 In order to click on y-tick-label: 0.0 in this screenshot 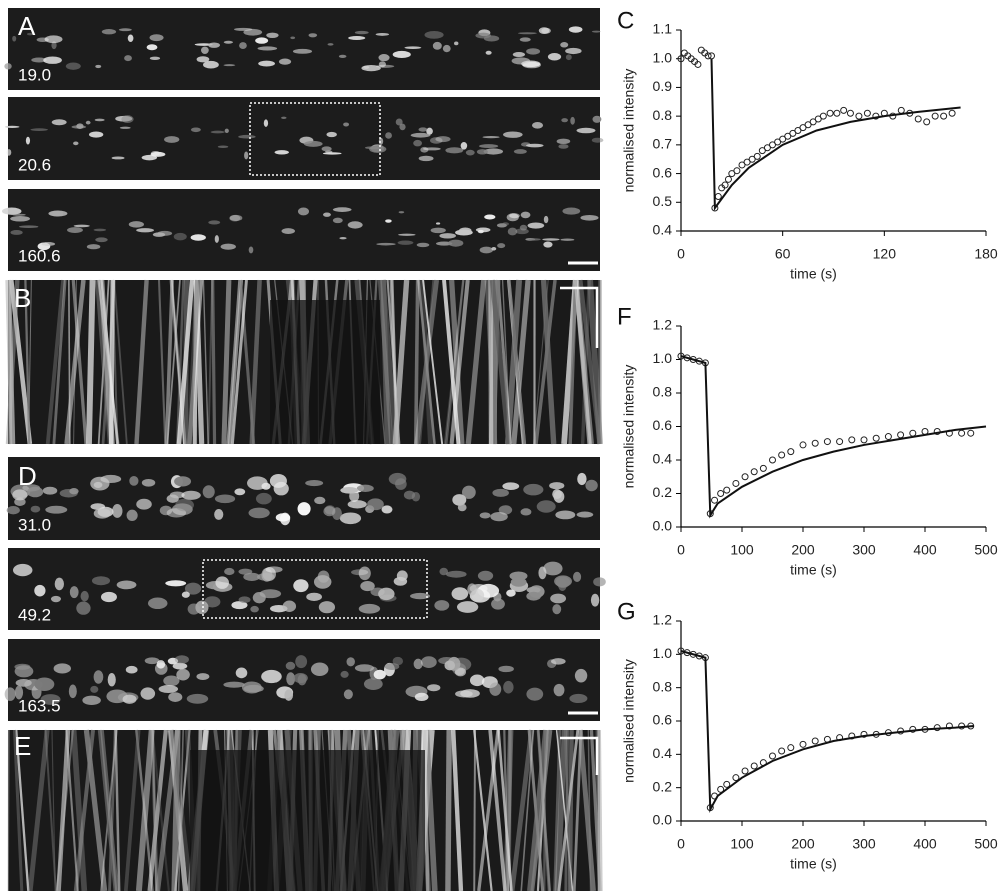, I will do `click(663, 526)`.